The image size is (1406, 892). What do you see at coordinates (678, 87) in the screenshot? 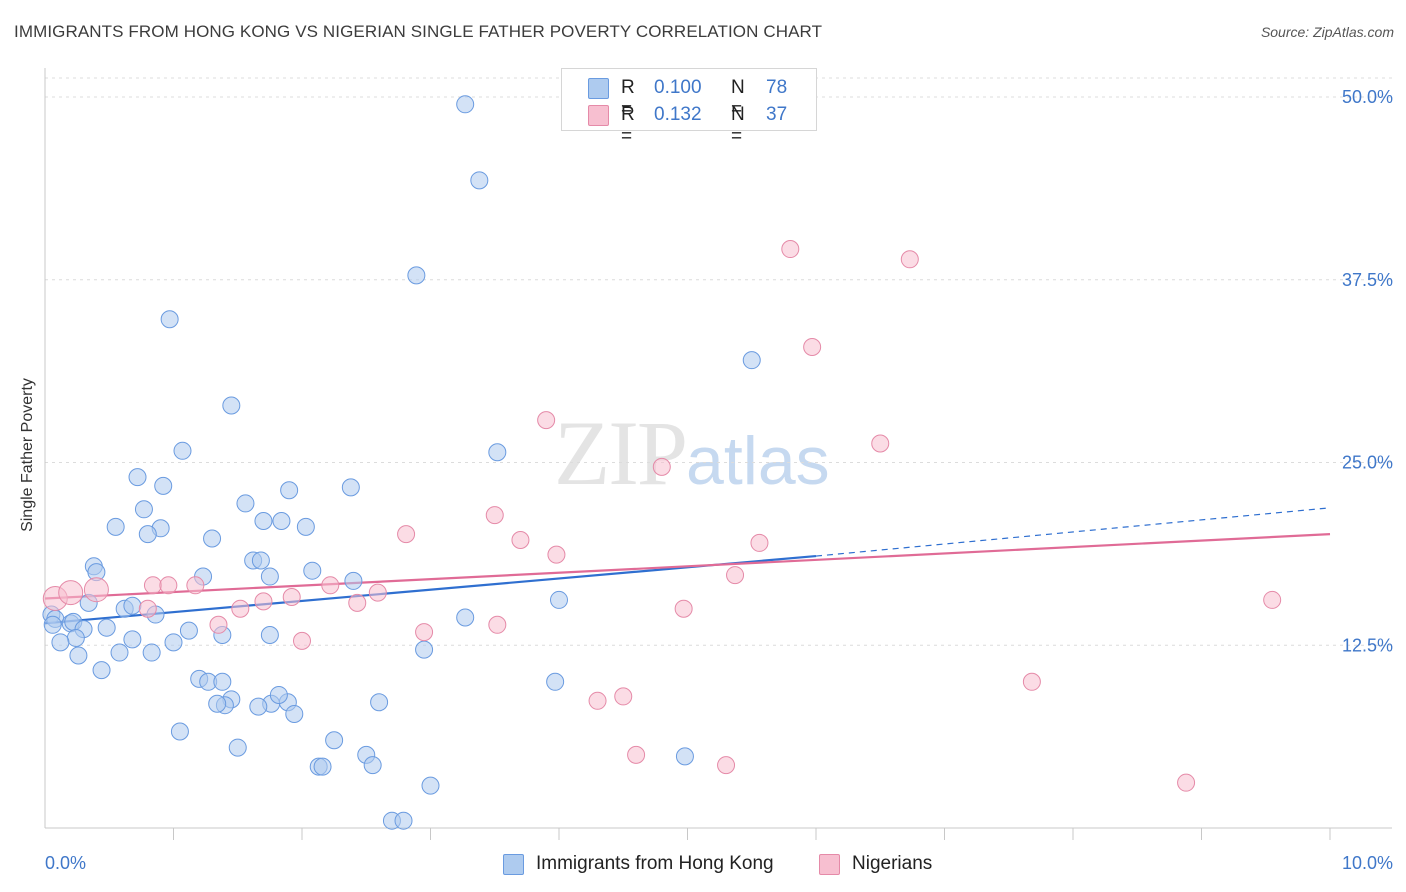
I see `legend-r-value: 0.100` at bounding box center [678, 87].